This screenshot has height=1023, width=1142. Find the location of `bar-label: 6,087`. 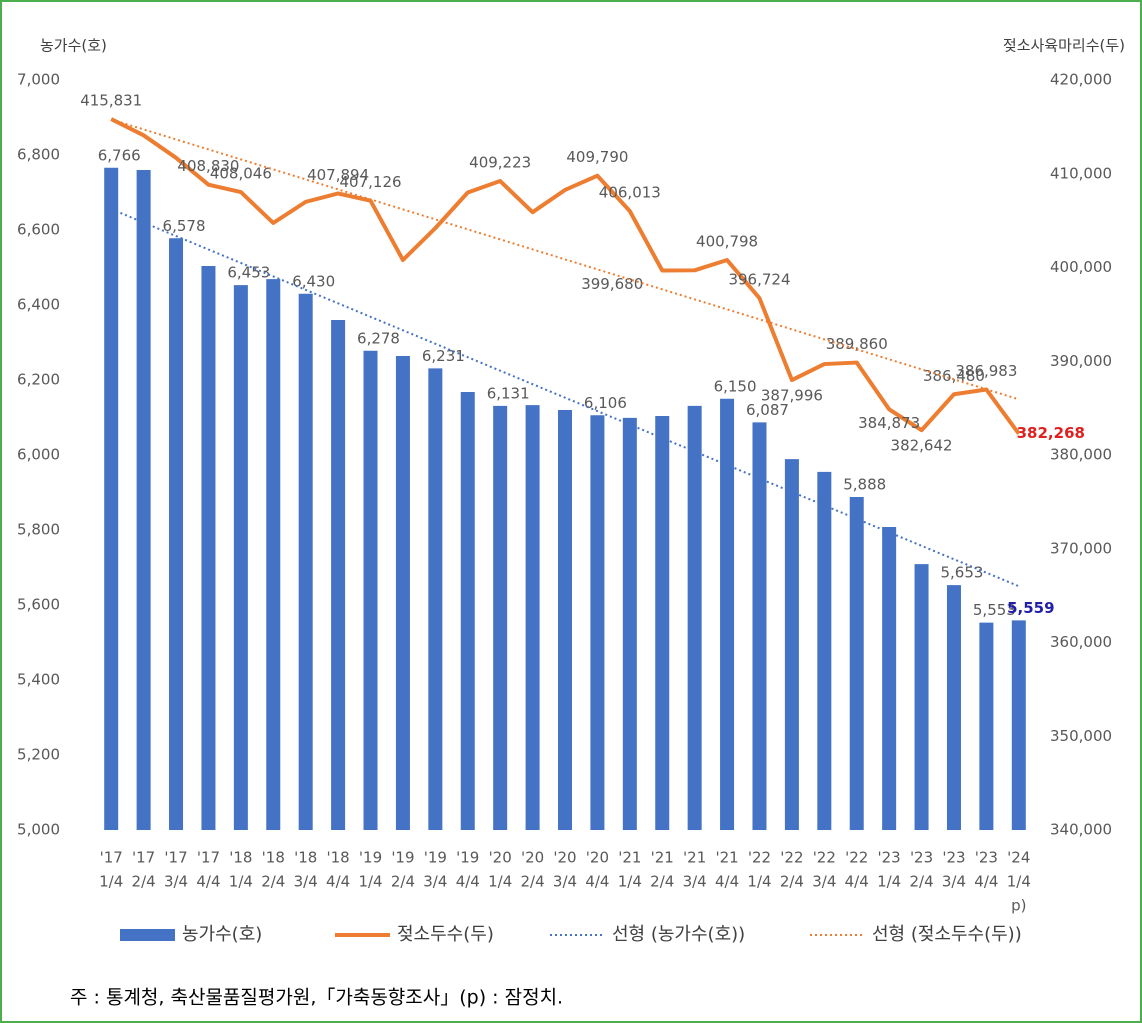

bar-label: 6,087 is located at coordinates (767, 410).